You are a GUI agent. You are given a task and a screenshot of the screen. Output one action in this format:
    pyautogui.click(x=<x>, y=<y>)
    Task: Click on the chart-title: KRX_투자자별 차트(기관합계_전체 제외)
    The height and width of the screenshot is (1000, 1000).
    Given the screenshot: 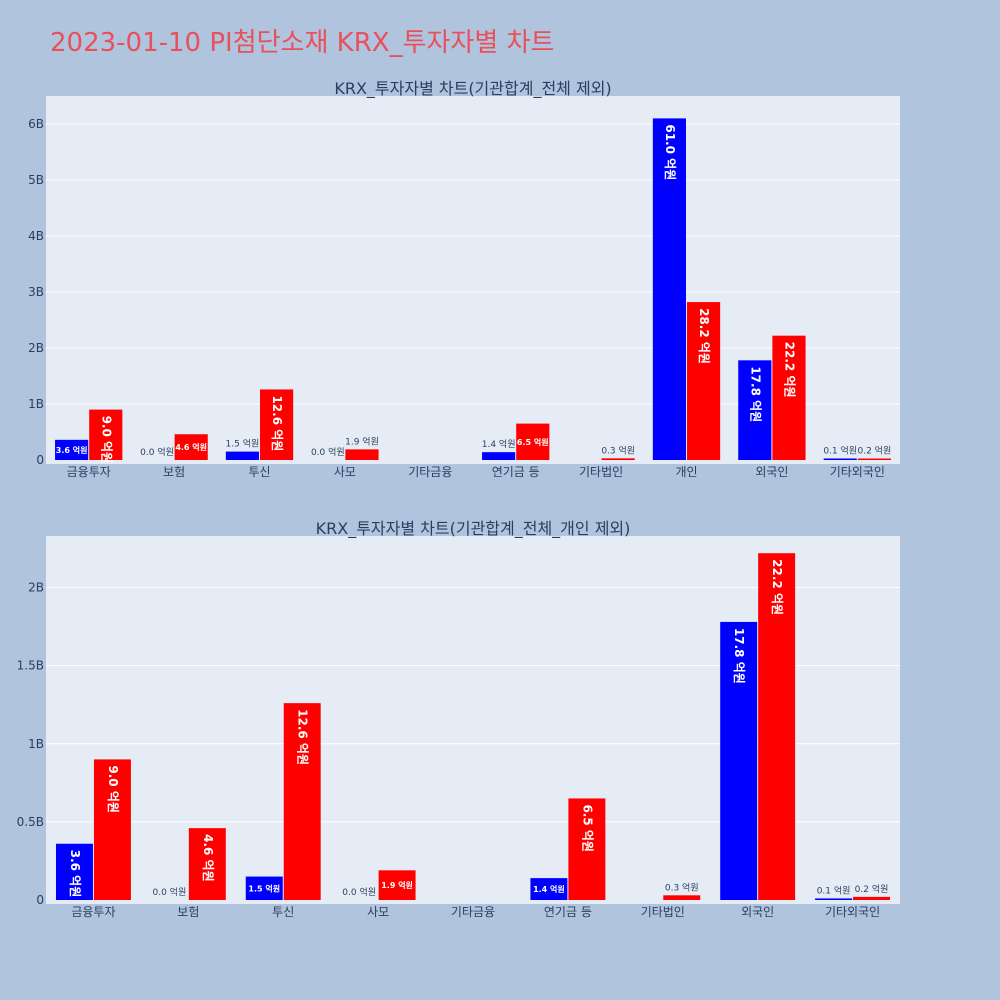 What is the action you would take?
    pyautogui.click(x=472, y=89)
    